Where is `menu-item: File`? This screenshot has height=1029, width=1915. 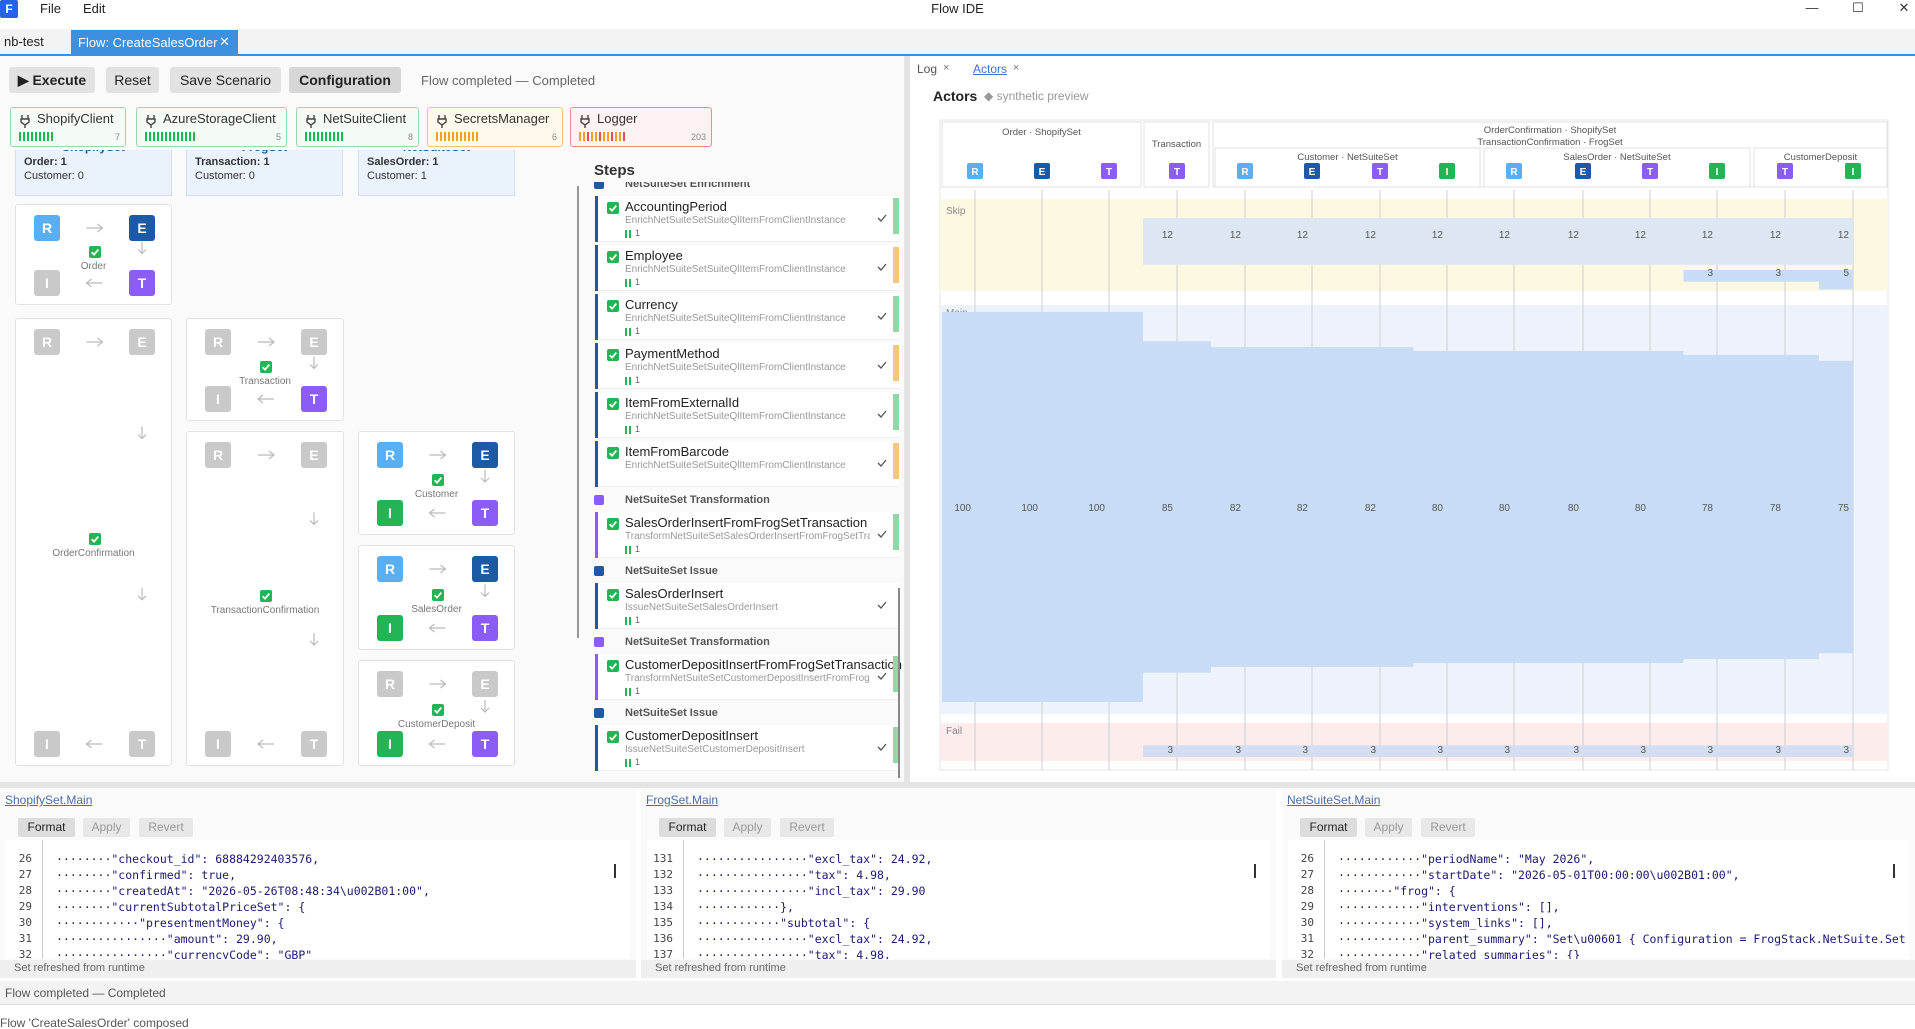 menu-item: File is located at coordinates (50, 8).